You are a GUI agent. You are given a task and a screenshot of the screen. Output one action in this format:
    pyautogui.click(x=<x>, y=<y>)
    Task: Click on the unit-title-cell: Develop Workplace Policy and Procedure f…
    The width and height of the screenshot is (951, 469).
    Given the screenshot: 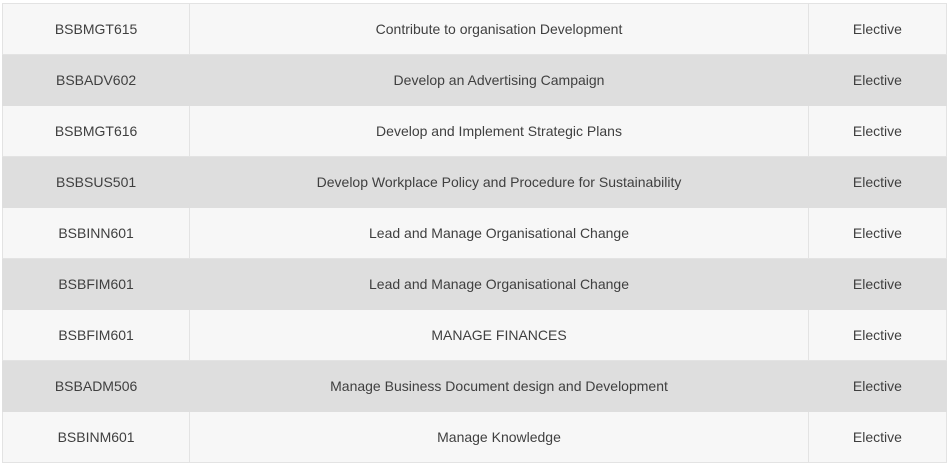 What is the action you would take?
    pyautogui.click(x=499, y=182)
    